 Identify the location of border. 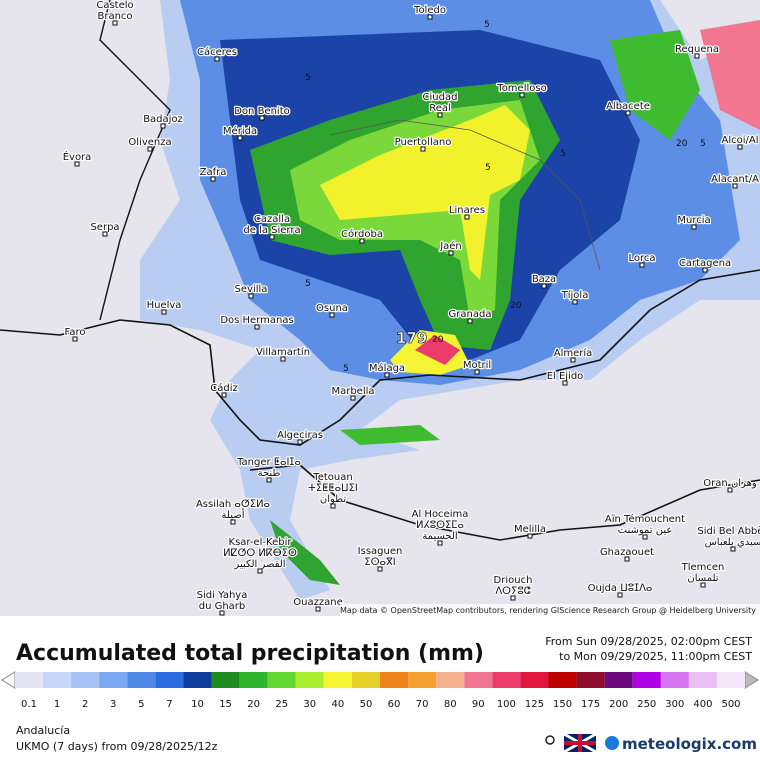
(135, 160).